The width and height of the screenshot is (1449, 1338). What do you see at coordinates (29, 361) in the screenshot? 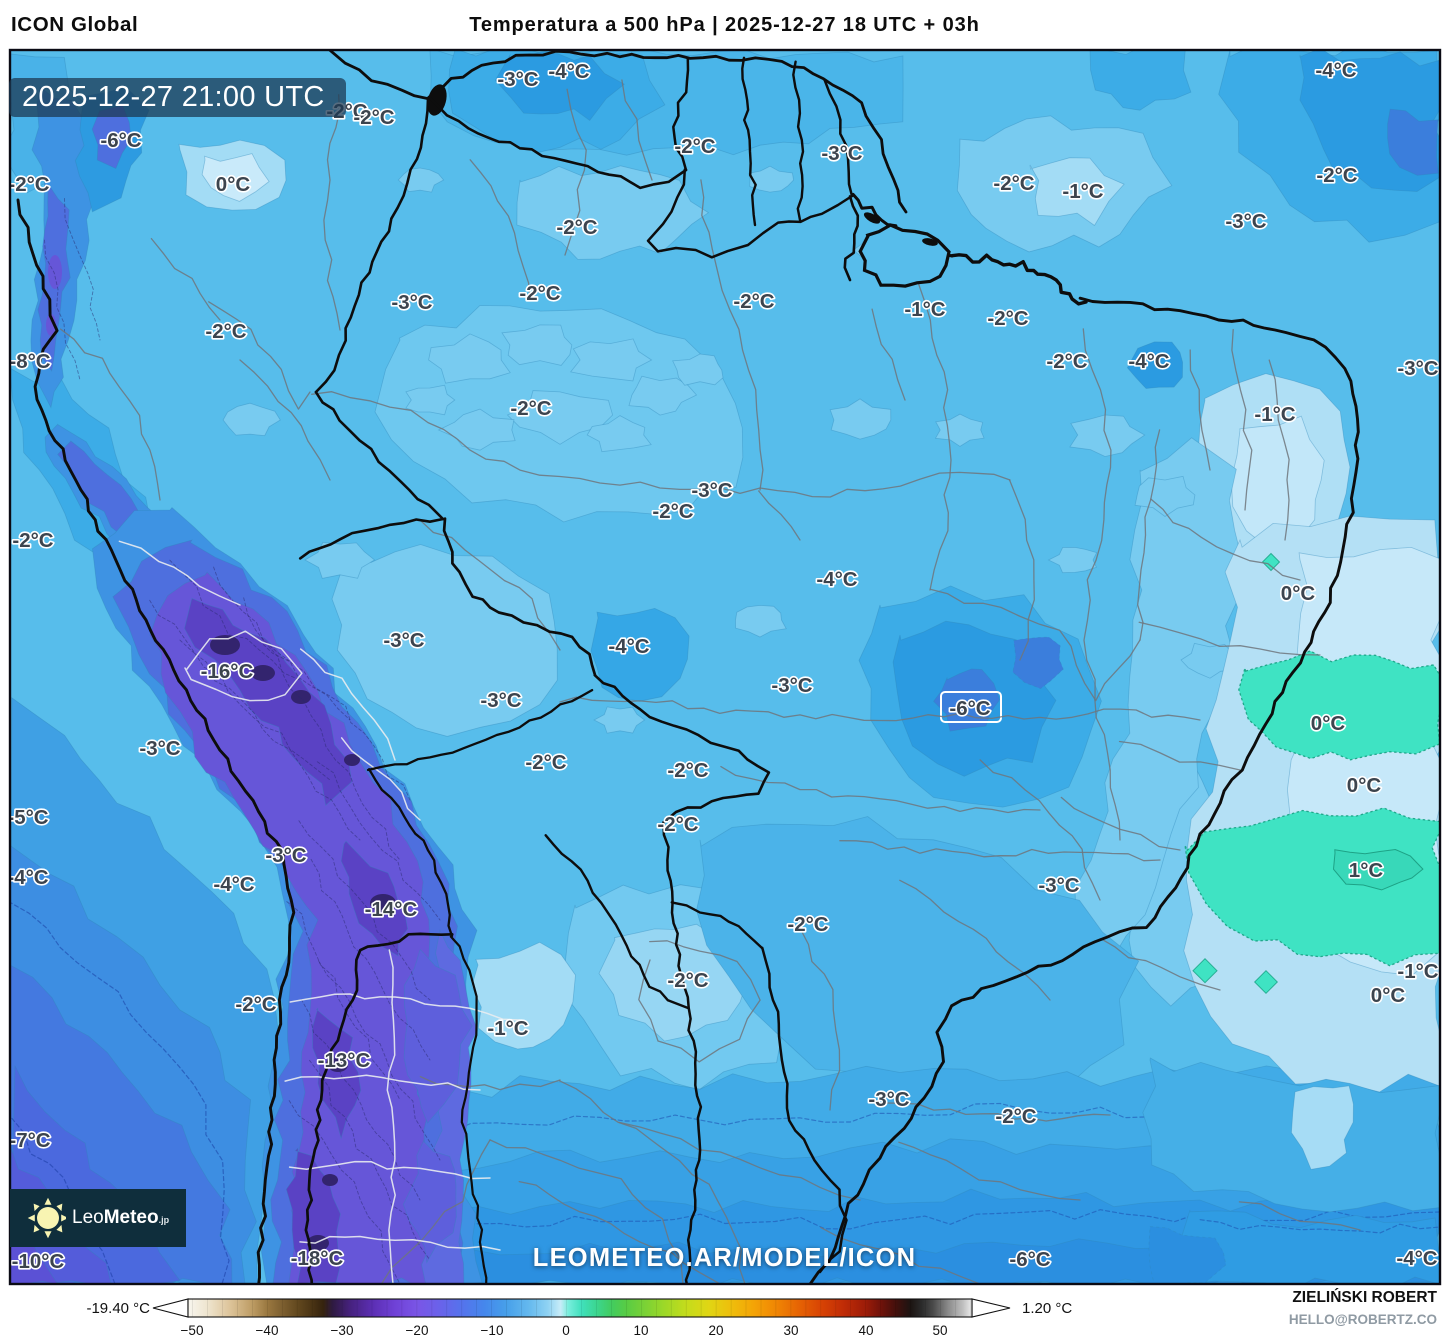
I see `svg-text: -8°C` at bounding box center [29, 361].